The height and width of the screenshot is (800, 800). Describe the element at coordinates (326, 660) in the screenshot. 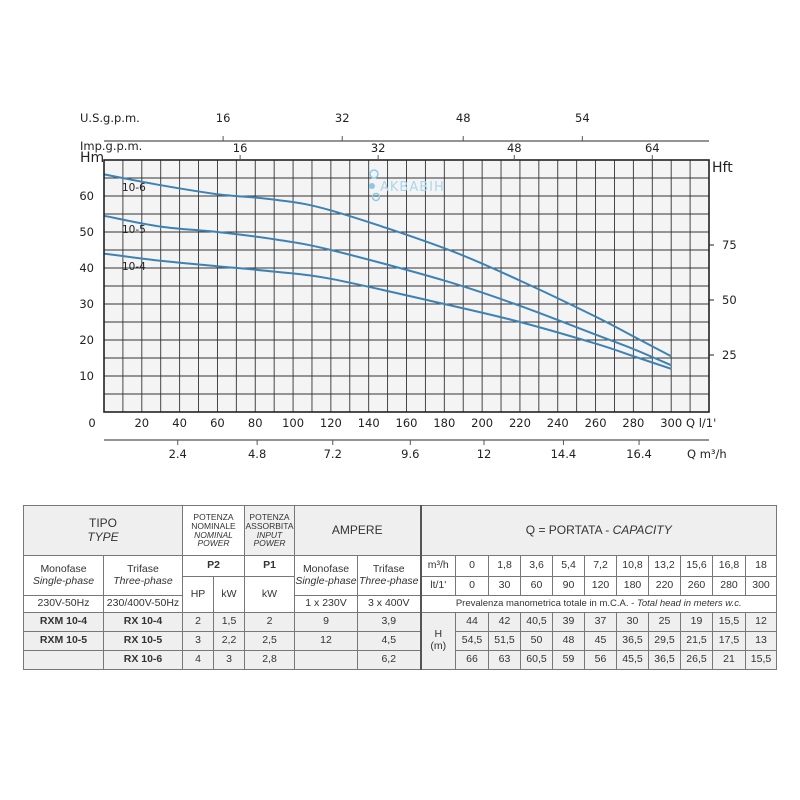

I see `cell-a1` at that location.